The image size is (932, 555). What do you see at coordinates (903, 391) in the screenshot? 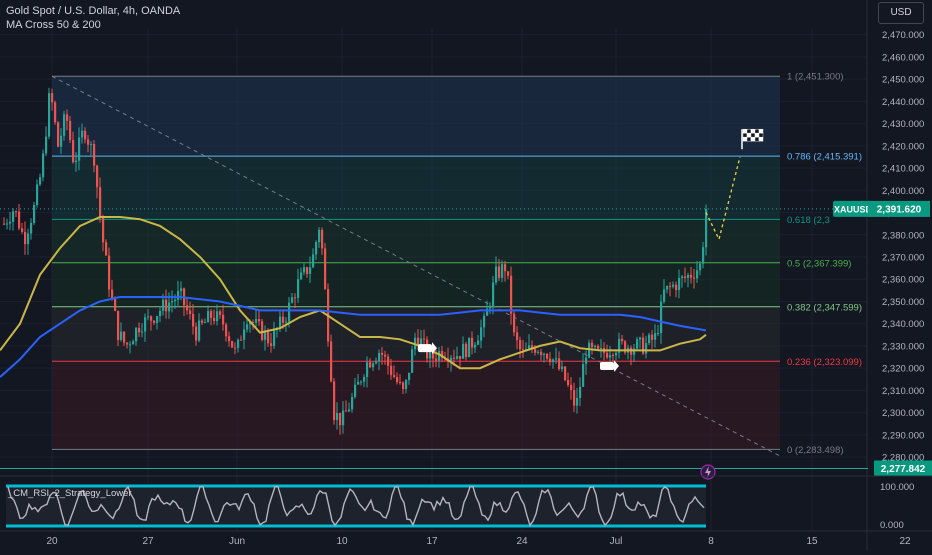
I see `y-tick-label: 2,310.000` at bounding box center [903, 391].